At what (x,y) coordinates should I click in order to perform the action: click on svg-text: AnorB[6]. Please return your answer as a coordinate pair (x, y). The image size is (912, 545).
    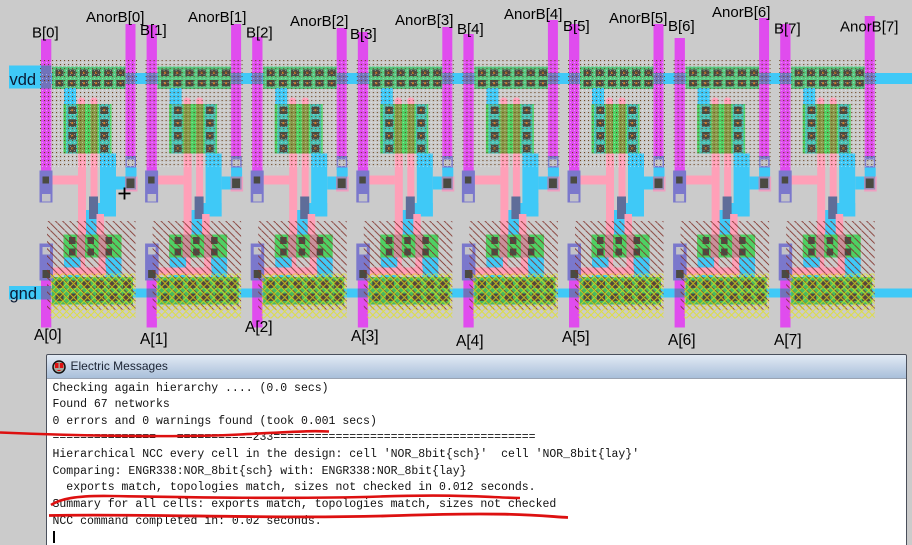
    Looking at the image, I should click on (741, 12).